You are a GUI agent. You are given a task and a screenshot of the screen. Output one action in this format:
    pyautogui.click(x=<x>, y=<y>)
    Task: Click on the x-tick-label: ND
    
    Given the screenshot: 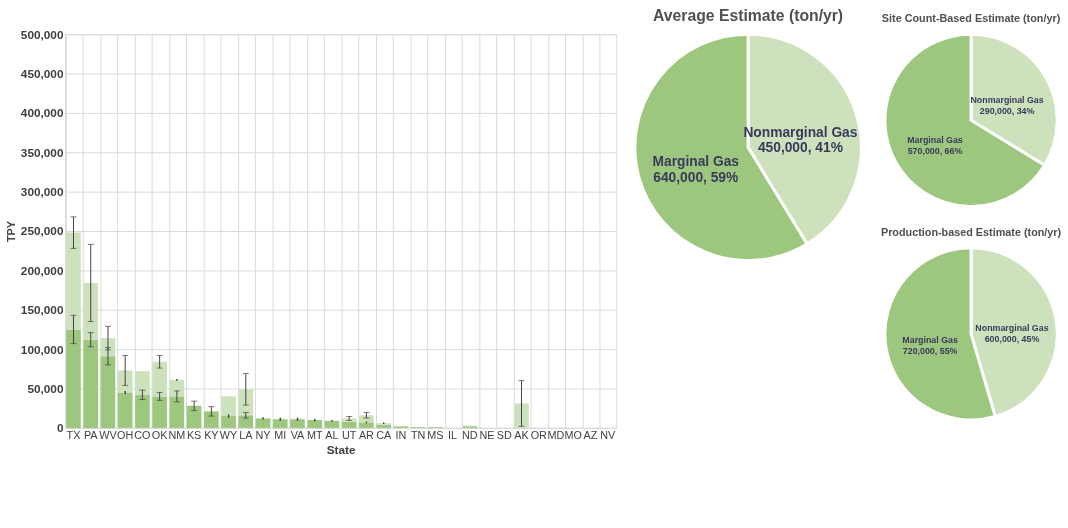 What is the action you would take?
    pyautogui.click(x=470, y=435)
    